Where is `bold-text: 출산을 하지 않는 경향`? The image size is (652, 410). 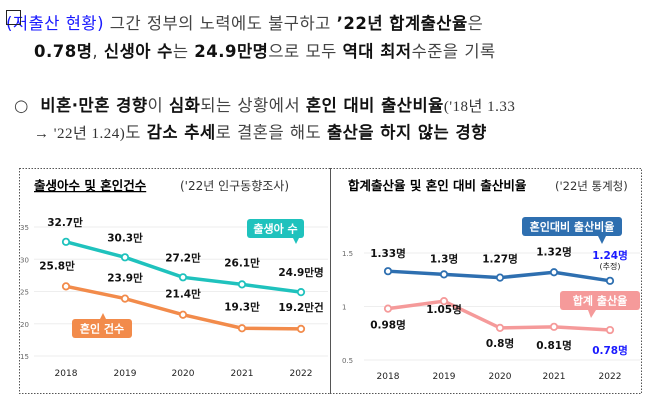 bold-text: 출산을 하지 않는 경향 is located at coordinates (406, 132).